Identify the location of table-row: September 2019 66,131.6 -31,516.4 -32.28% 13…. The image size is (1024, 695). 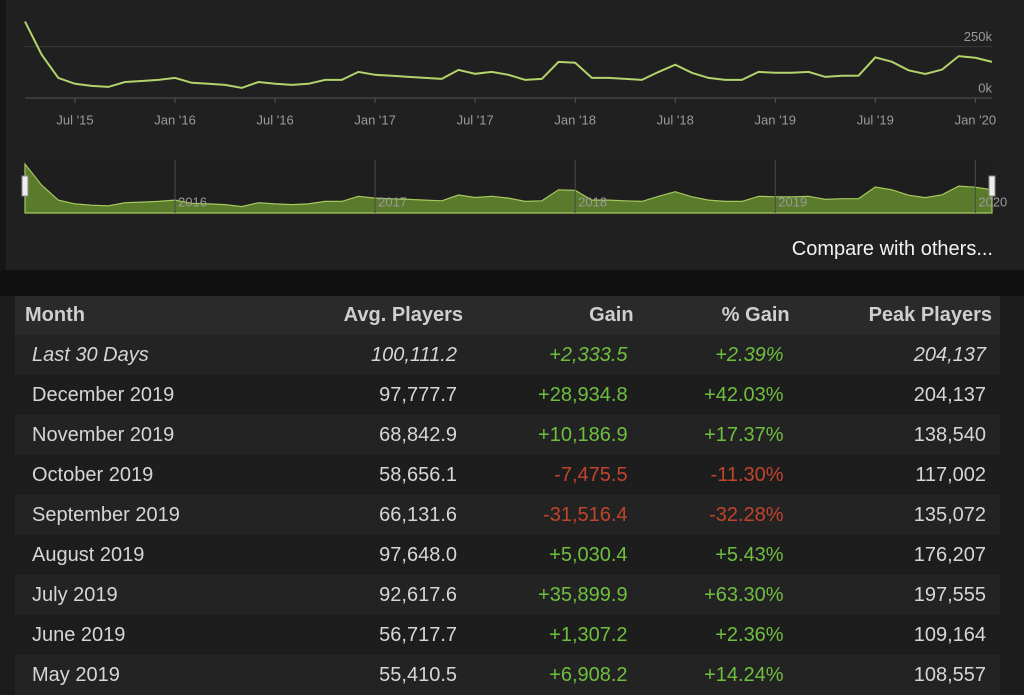
(507, 515).